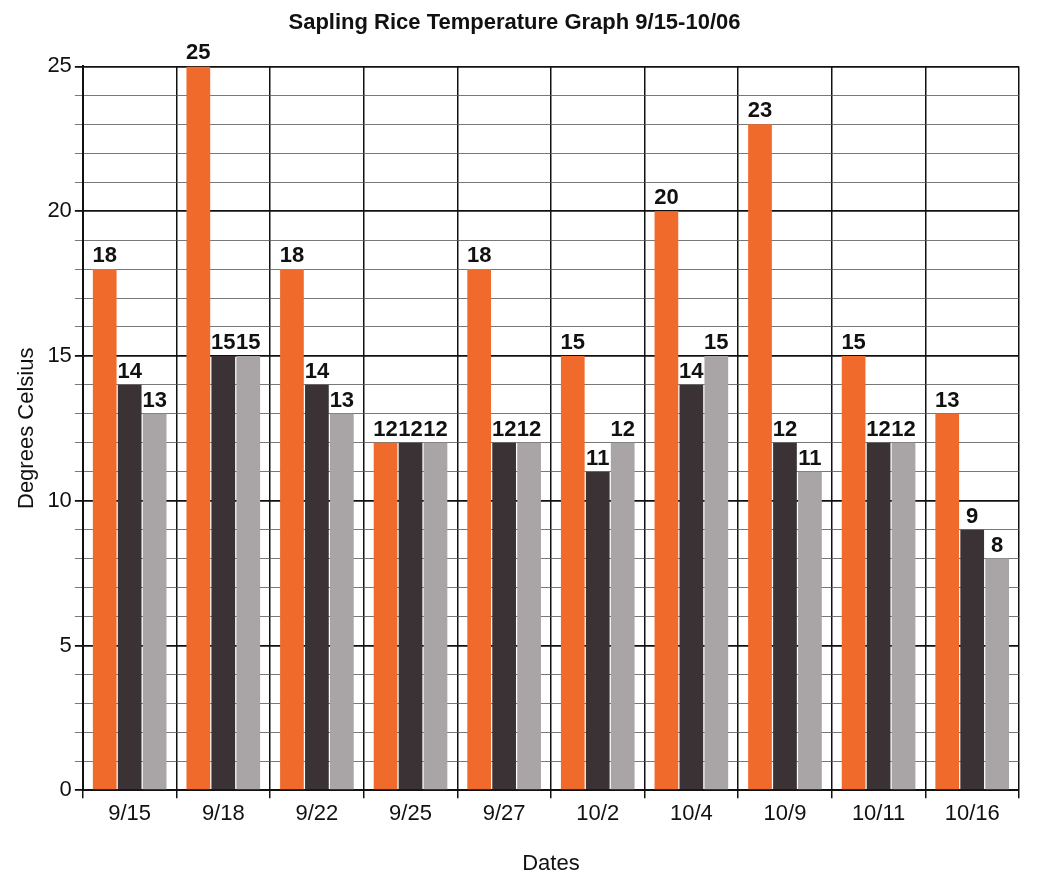  Describe the element at coordinates (317, 813) in the screenshot. I see `x-tick-label: 9/22` at that location.